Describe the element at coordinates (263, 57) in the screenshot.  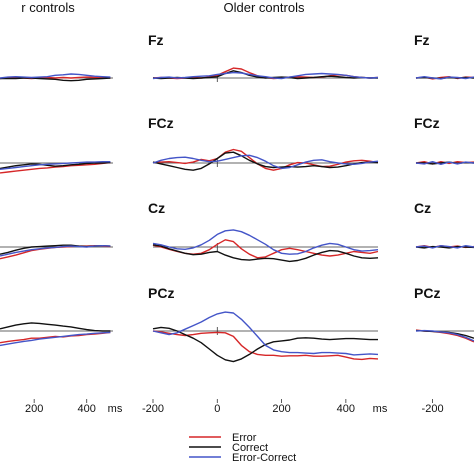
I see `panel-2-1: Fz` at that location.